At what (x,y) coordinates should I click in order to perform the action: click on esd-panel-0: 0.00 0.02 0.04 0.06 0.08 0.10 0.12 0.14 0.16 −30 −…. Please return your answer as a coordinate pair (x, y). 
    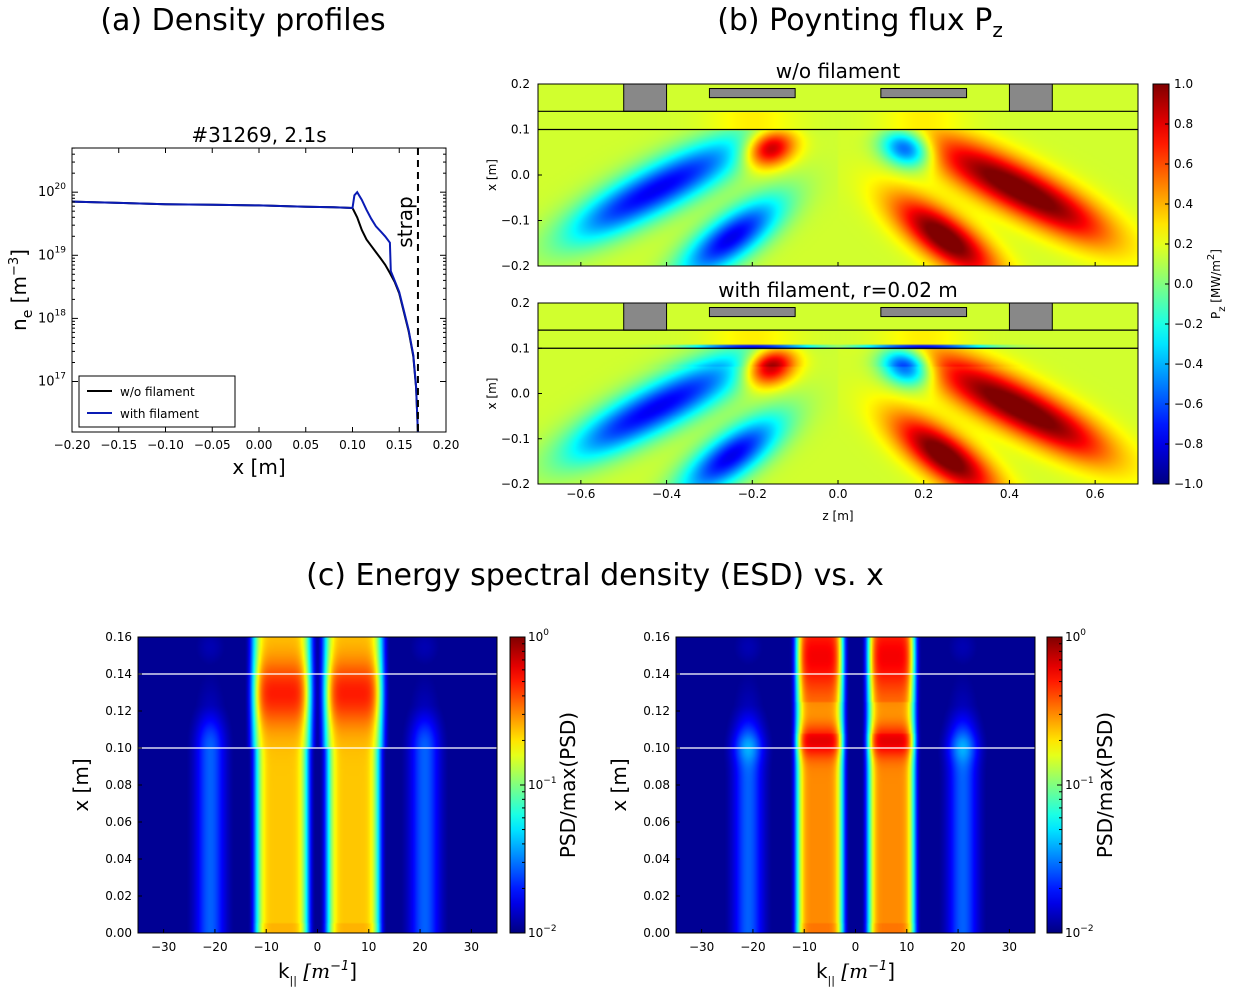
    Looking at the image, I should click on (324, 807).